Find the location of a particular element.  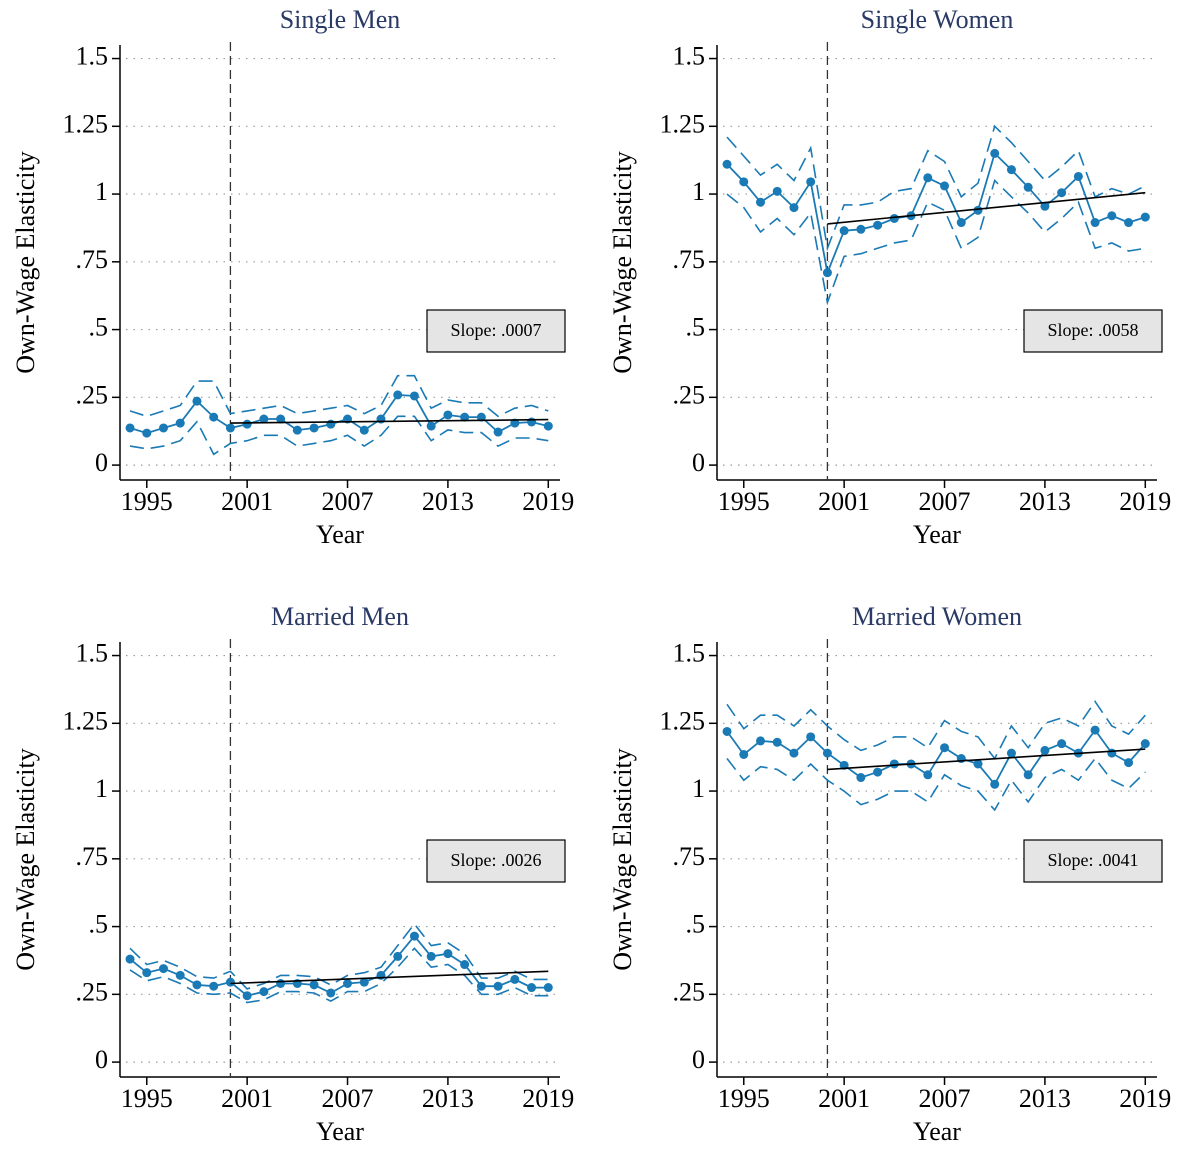

estimate-line is located at coordinates (936, 757).